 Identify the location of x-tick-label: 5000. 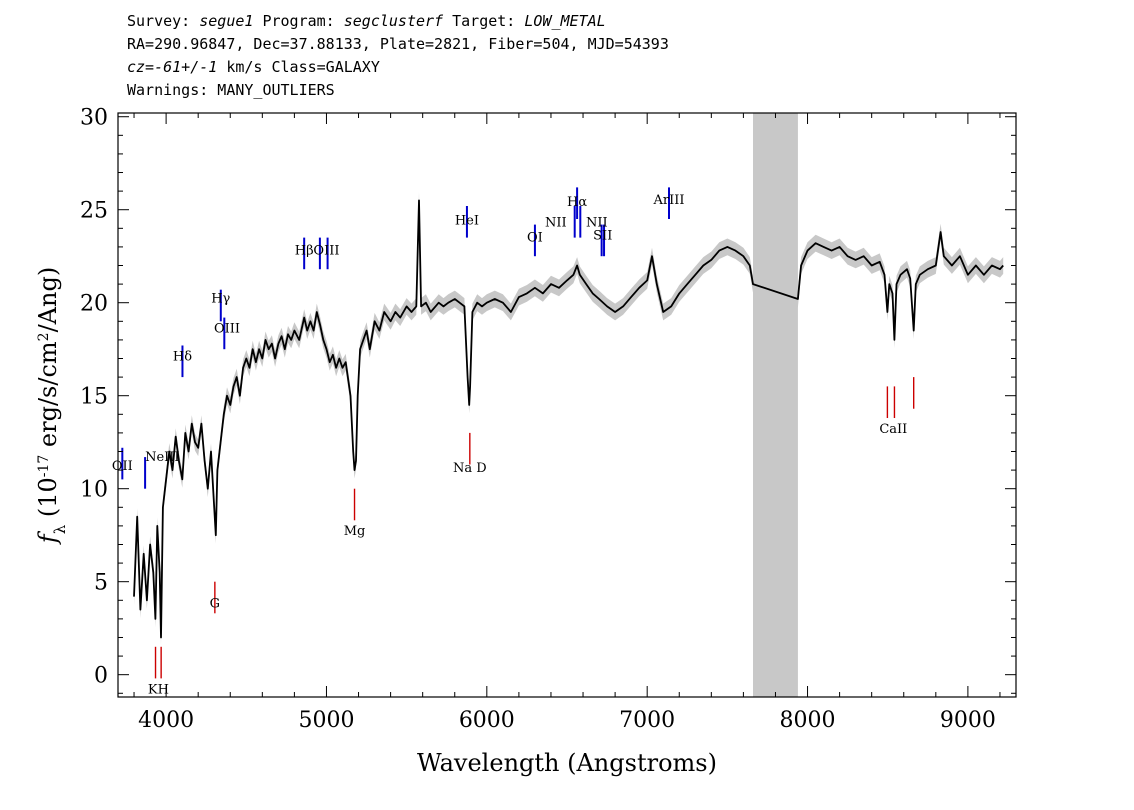
(326, 720).